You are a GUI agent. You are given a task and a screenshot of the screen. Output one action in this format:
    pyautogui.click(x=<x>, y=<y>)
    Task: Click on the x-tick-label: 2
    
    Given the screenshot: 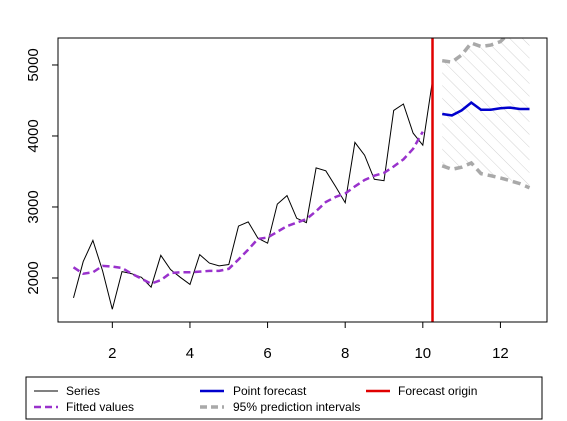 What is the action you would take?
    pyautogui.click(x=112, y=353)
    